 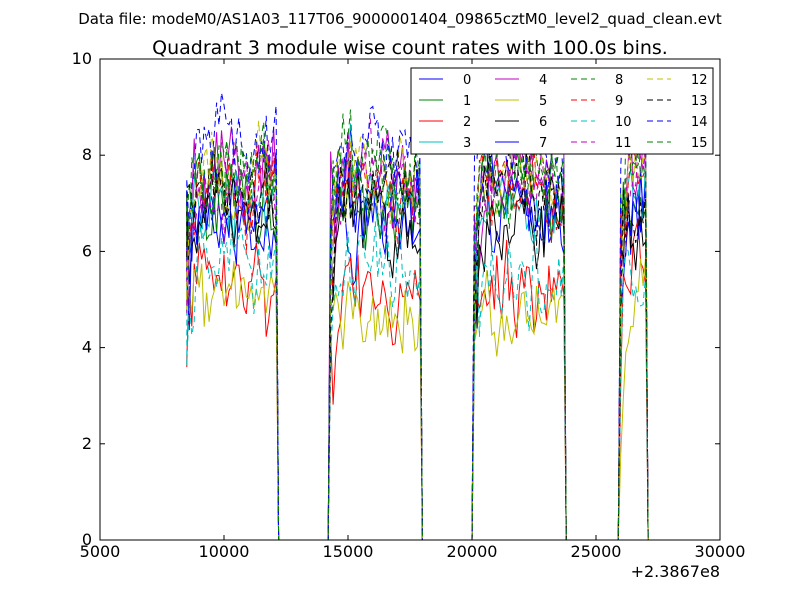 I want to click on legend-label-1: 1, so click(x=467, y=101).